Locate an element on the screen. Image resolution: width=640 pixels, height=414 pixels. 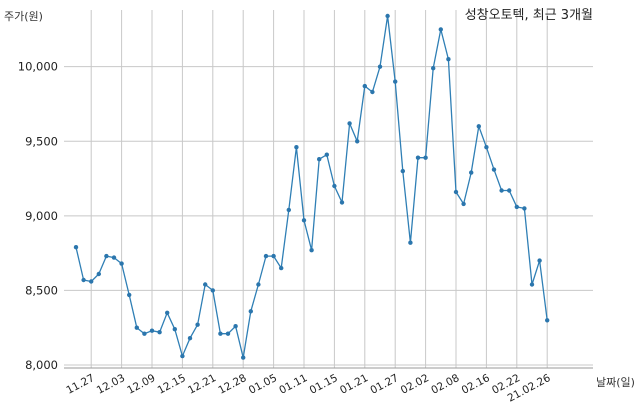
y-tick-label: 10,000 is located at coordinates (38, 67).